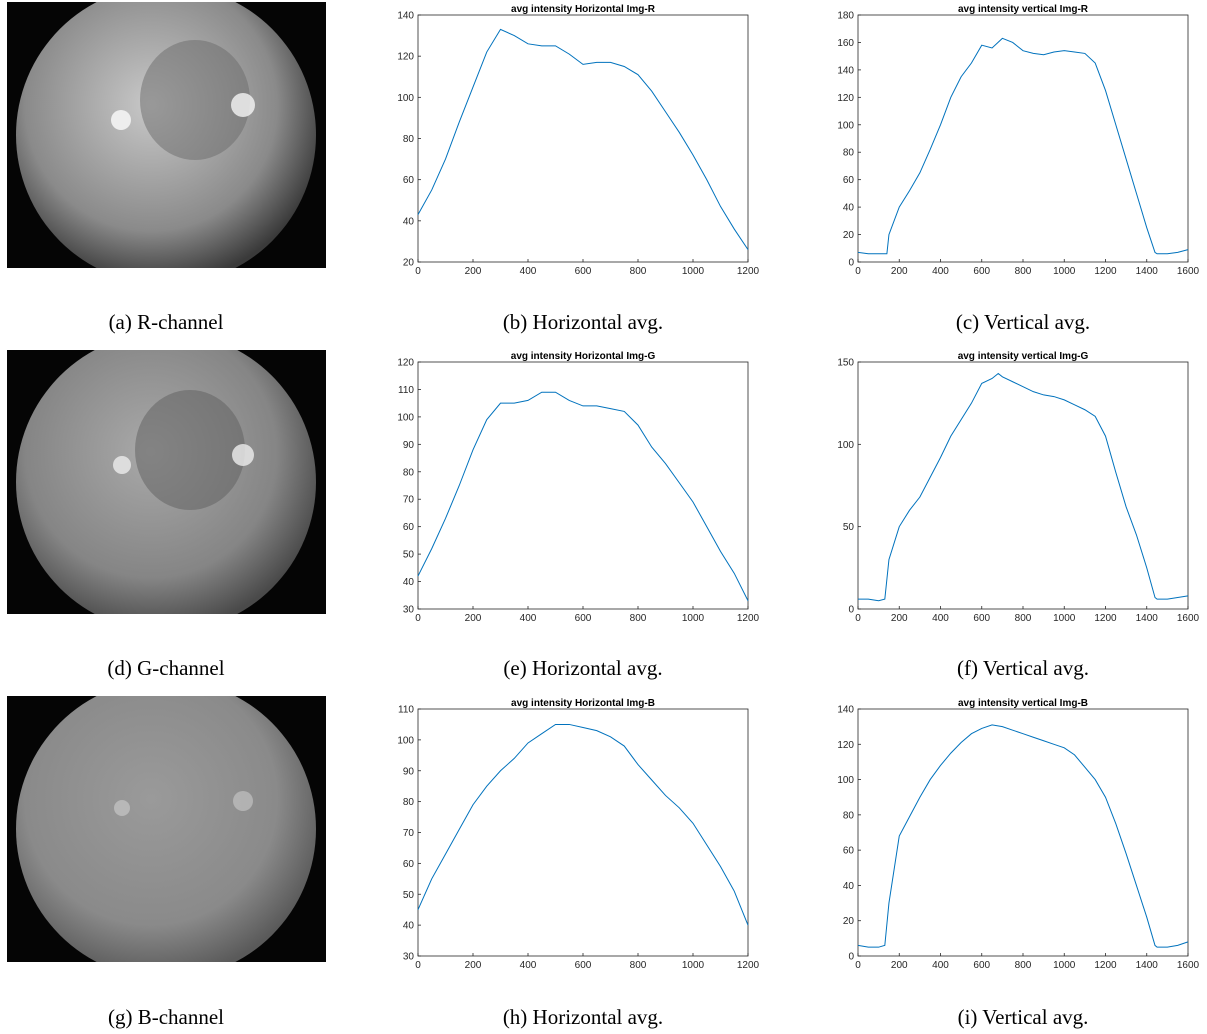 The image size is (1207, 1034). I want to click on chart-title: avg intensity vertical Img-R, so click(1023, 9).